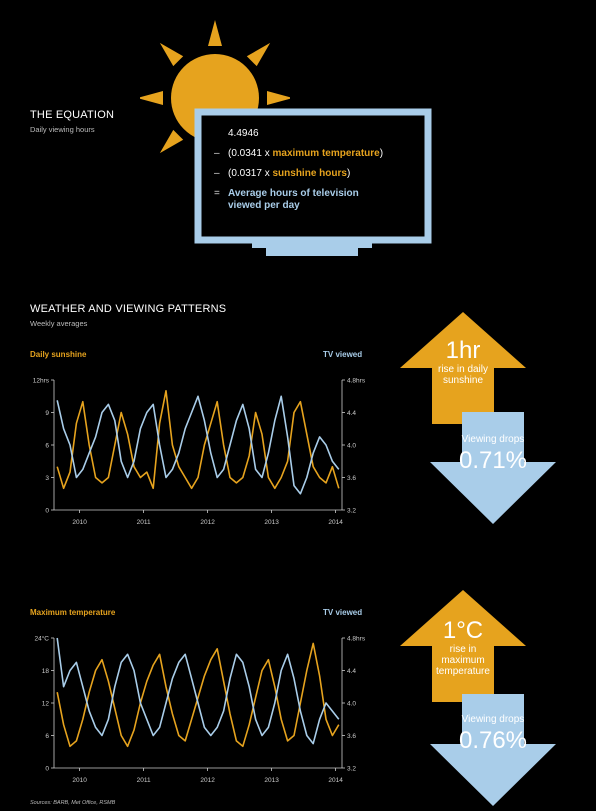  I want to click on equals-sign: =, so click(217, 193).